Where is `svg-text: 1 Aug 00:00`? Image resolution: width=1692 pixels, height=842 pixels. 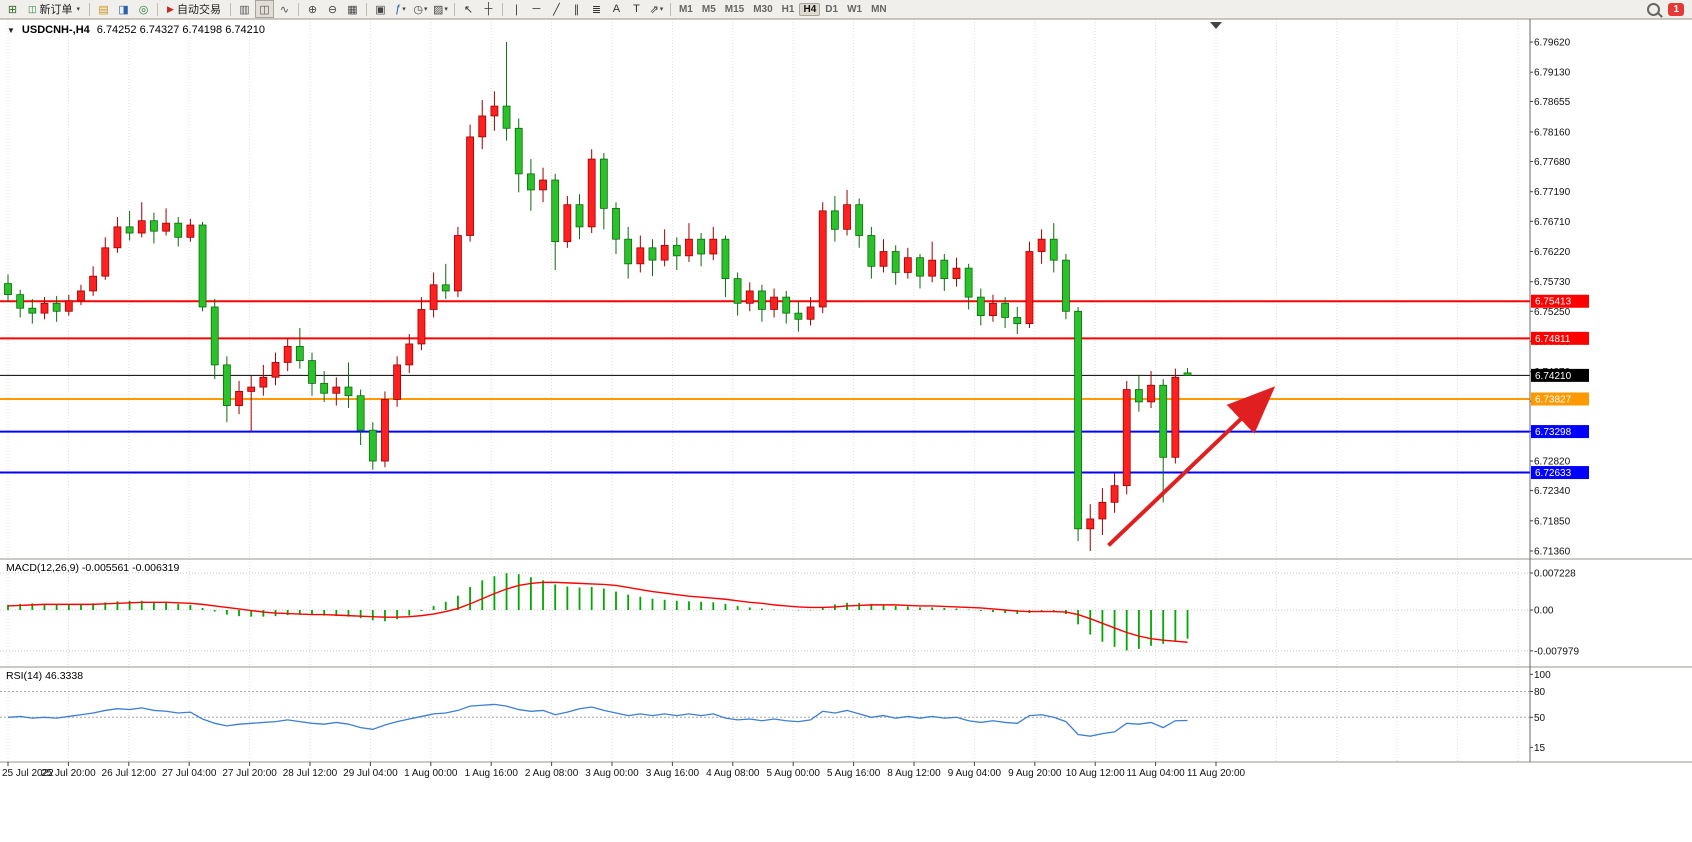
svg-text: 1 Aug 00:00 is located at coordinates (431, 773).